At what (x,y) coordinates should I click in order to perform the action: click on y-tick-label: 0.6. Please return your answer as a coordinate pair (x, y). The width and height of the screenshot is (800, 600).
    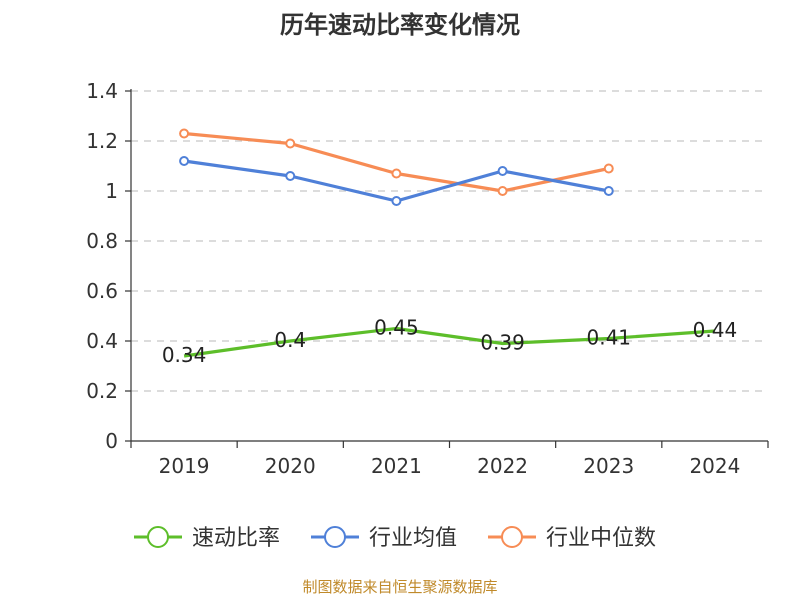
    Looking at the image, I should click on (102, 291).